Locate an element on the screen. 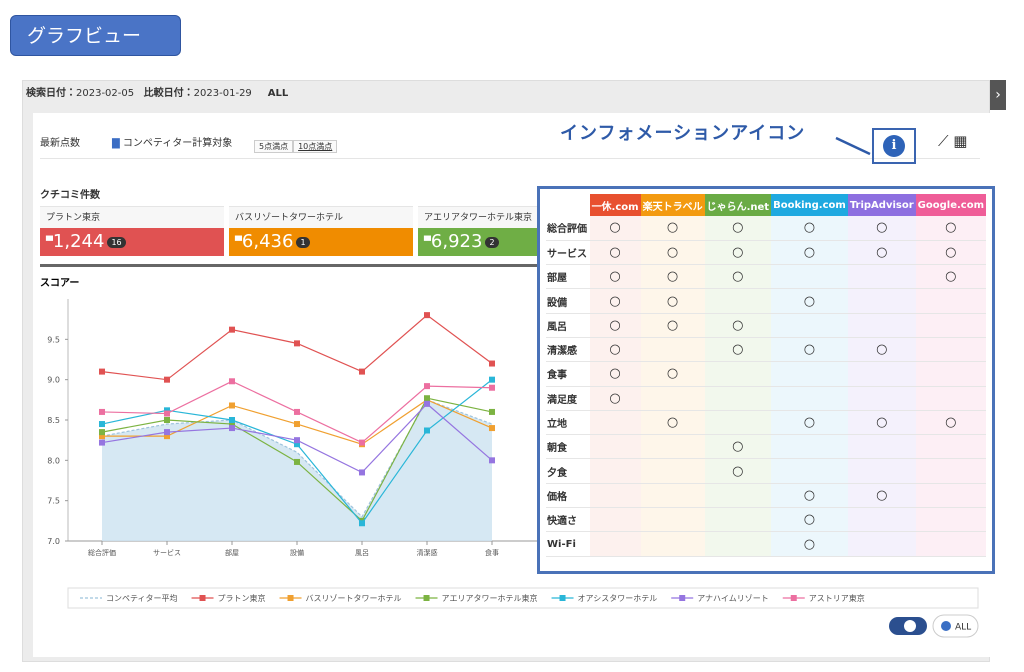  site-header: 一休.com is located at coordinates (615, 205).